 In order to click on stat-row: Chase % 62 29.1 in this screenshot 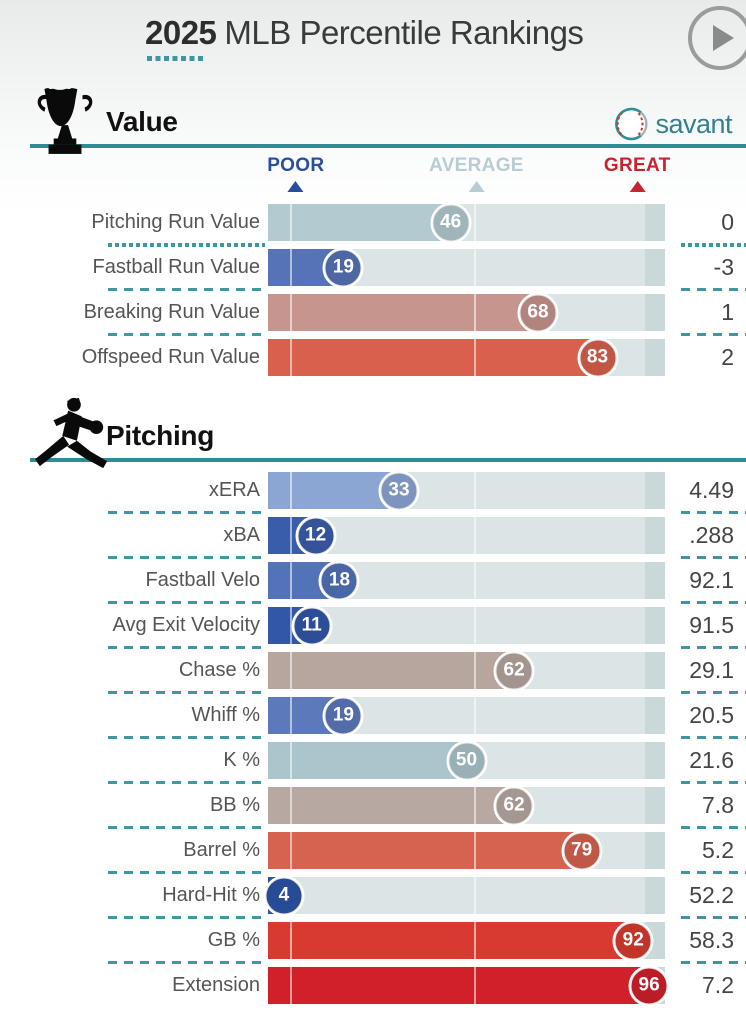, I will do `click(373, 670)`.